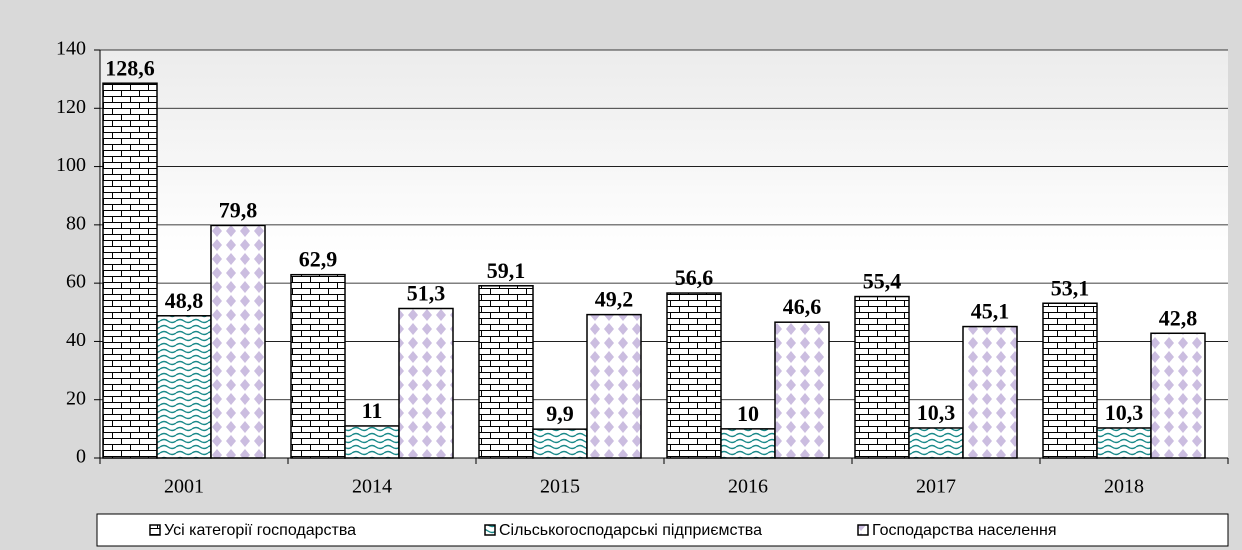 Image resolution: width=1242 pixels, height=550 pixels. Describe the element at coordinates (802, 306) in the screenshot. I see `data-label: 46,6` at that location.